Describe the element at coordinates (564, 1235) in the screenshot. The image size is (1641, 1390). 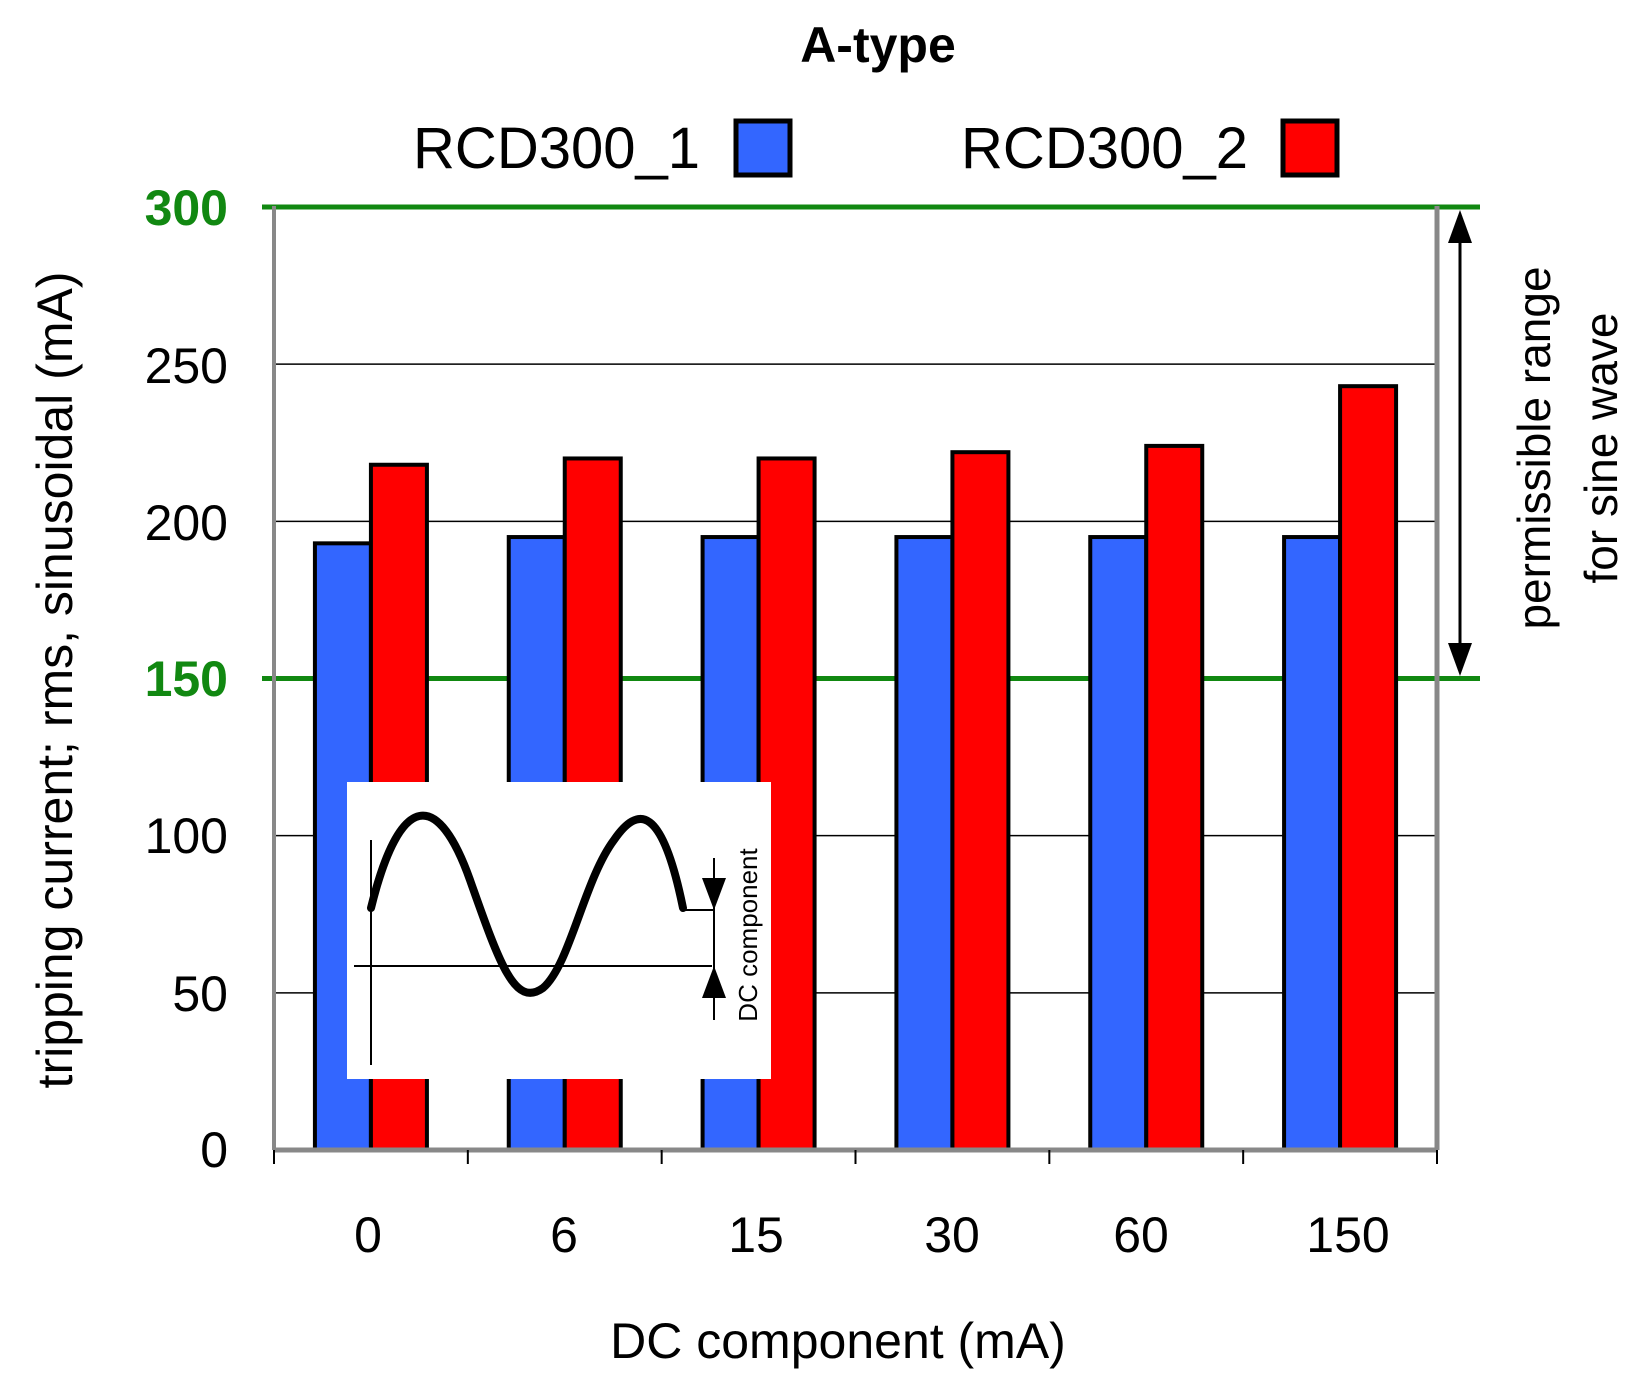
I see `x-tick-label: 6` at that location.